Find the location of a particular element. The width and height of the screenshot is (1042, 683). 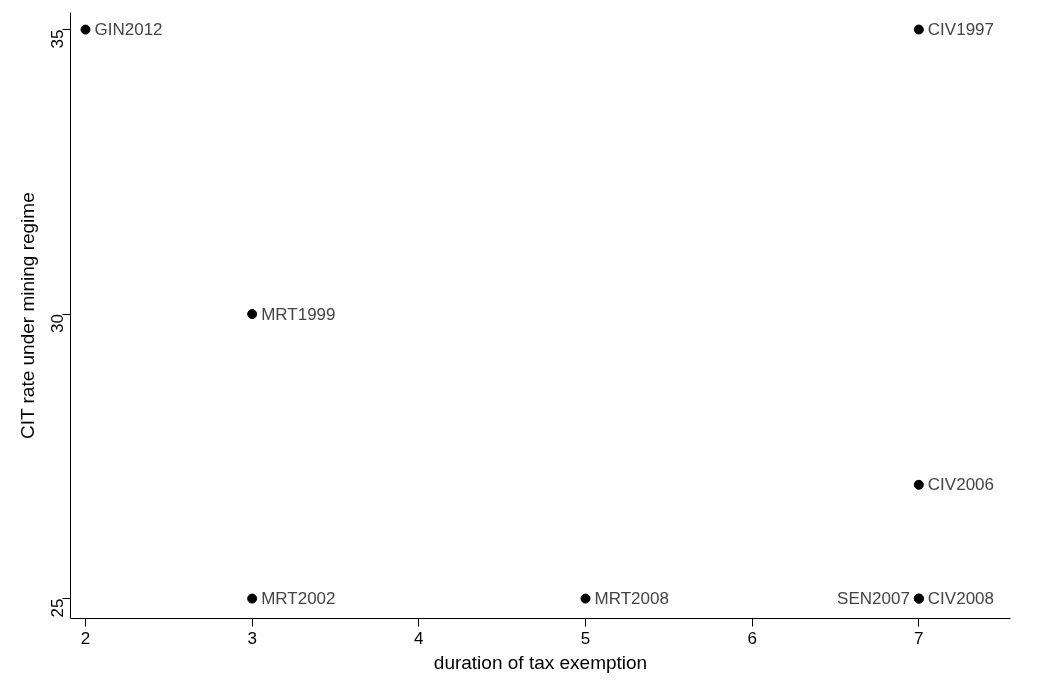

x-tick-label: 7 is located at coordinates (919, 638).